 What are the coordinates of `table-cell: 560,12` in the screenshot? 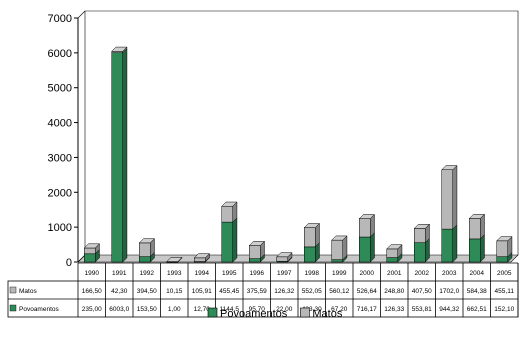 It's located at (339, 291).